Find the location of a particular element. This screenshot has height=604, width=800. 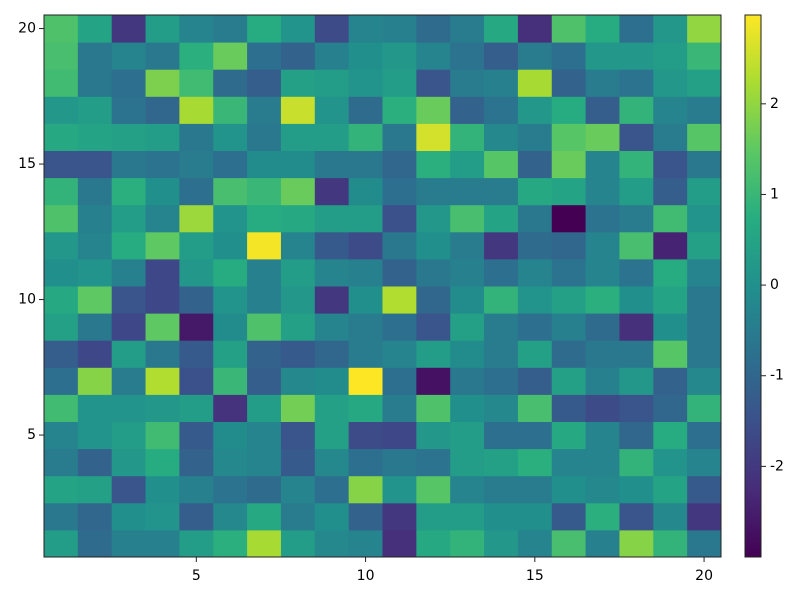

x-tick-label: 10 is located at coordinates (366, 576).